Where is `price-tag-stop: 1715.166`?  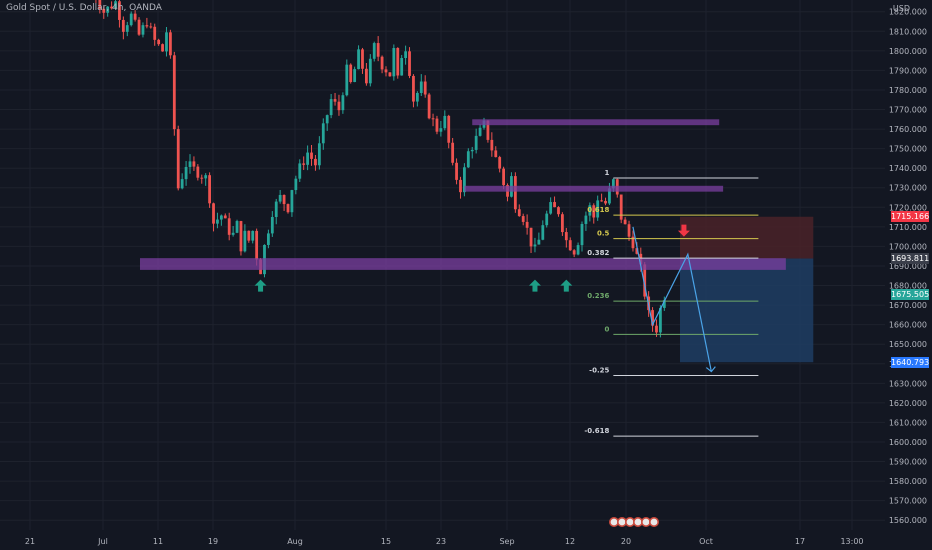
price-tag-stop: 1715.166 is located at coordinates (910, 217).